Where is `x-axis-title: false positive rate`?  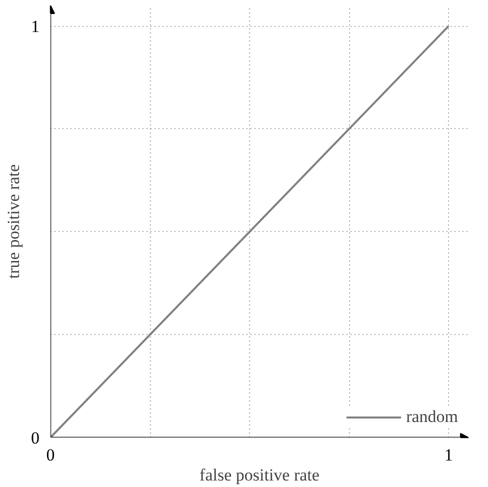 x-axis-title: false positive rate is located at coordinates (260, 475).